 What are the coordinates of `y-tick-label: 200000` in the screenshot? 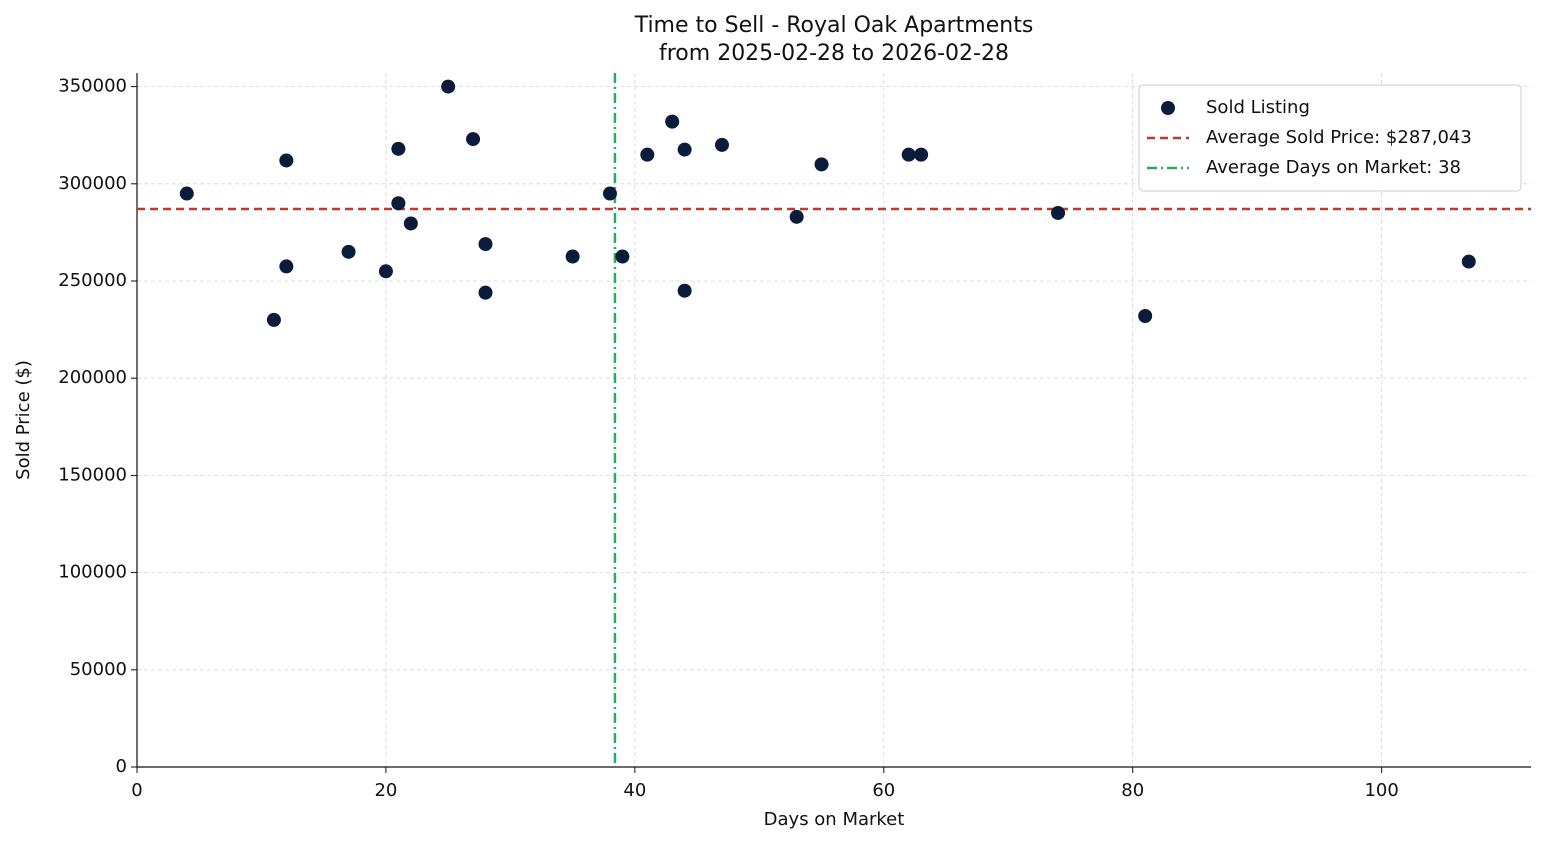 It's located at (92, 377).